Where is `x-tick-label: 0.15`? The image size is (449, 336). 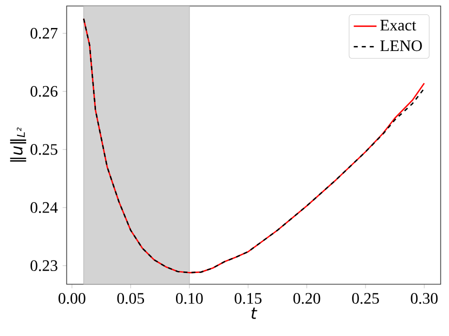 x-tick-label: 0.15 is located at coordinates (248, 298).